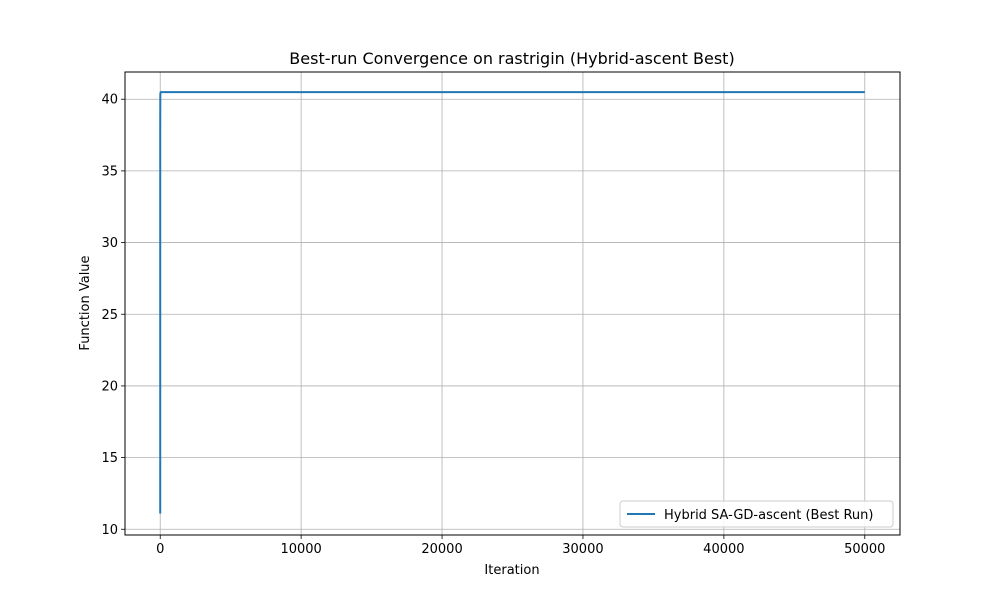 The height and width of the screenshot is (600, 1000). I want to click on y-tick-label: 20, so click(109, 386).